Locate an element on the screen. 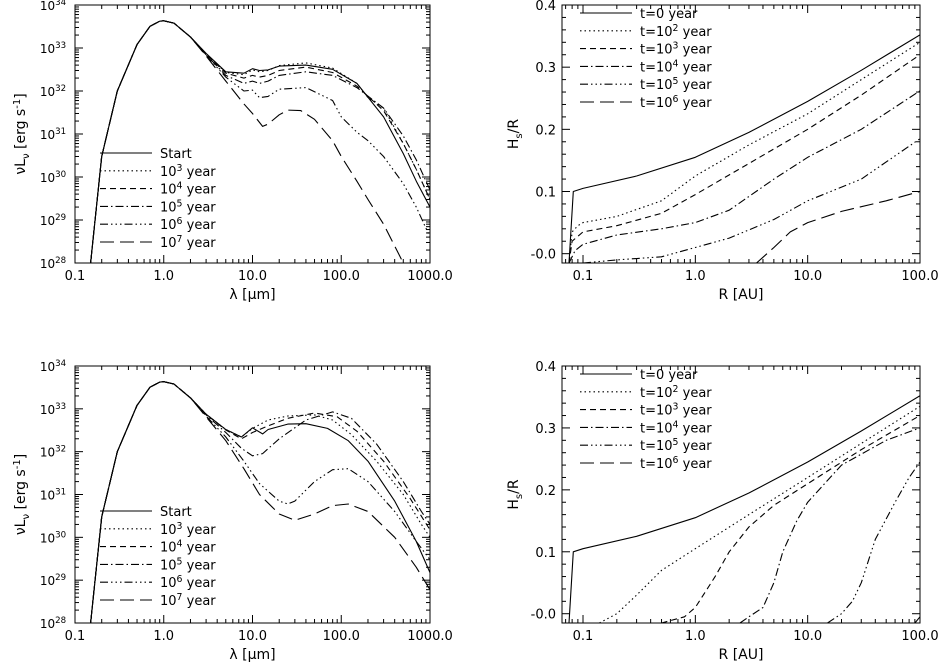 This screenshot has width=947, height=666. legend-label-3: 105 year is located at coordinates (188, 206).